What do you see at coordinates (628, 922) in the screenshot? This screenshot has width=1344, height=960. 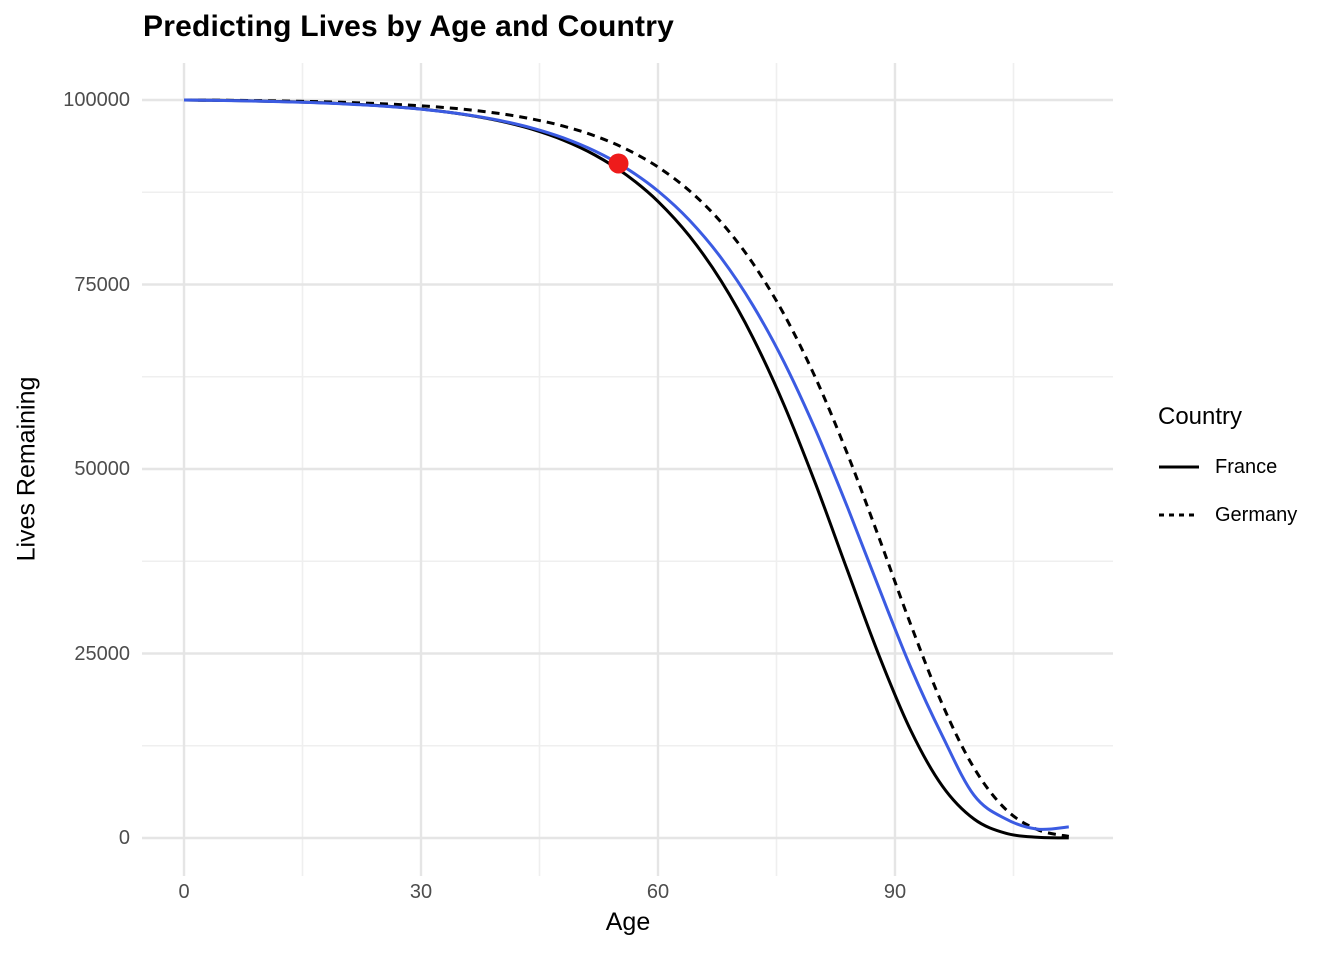 I see `x-axis-title: Age` at bounding box center [628, 922].